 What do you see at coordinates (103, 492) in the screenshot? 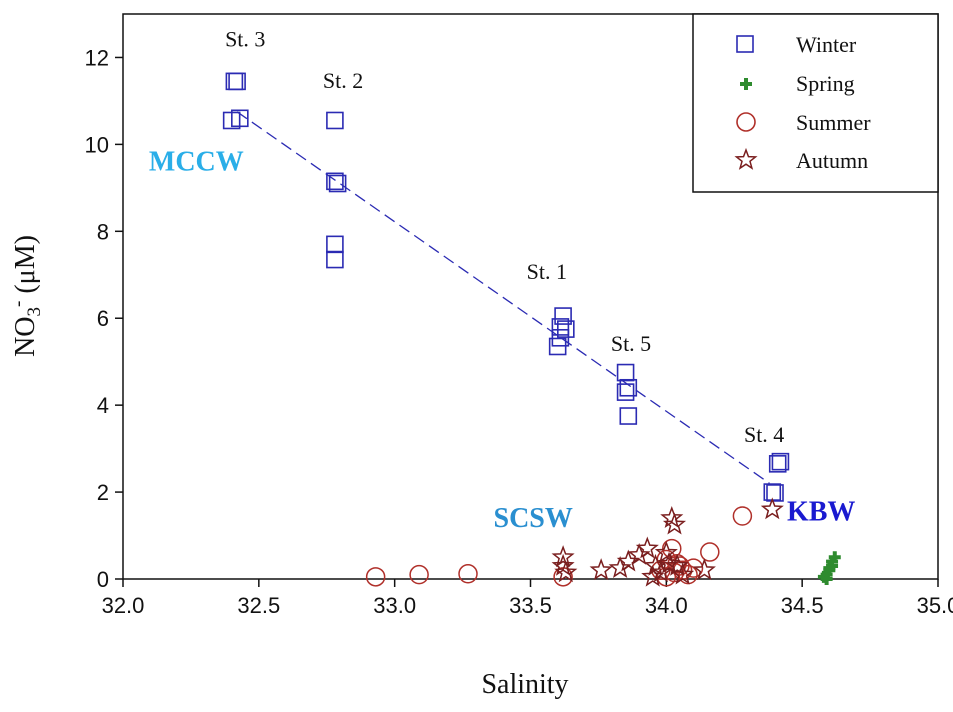
I see `y-tick-label: 2` at bounding box center [103, 492].